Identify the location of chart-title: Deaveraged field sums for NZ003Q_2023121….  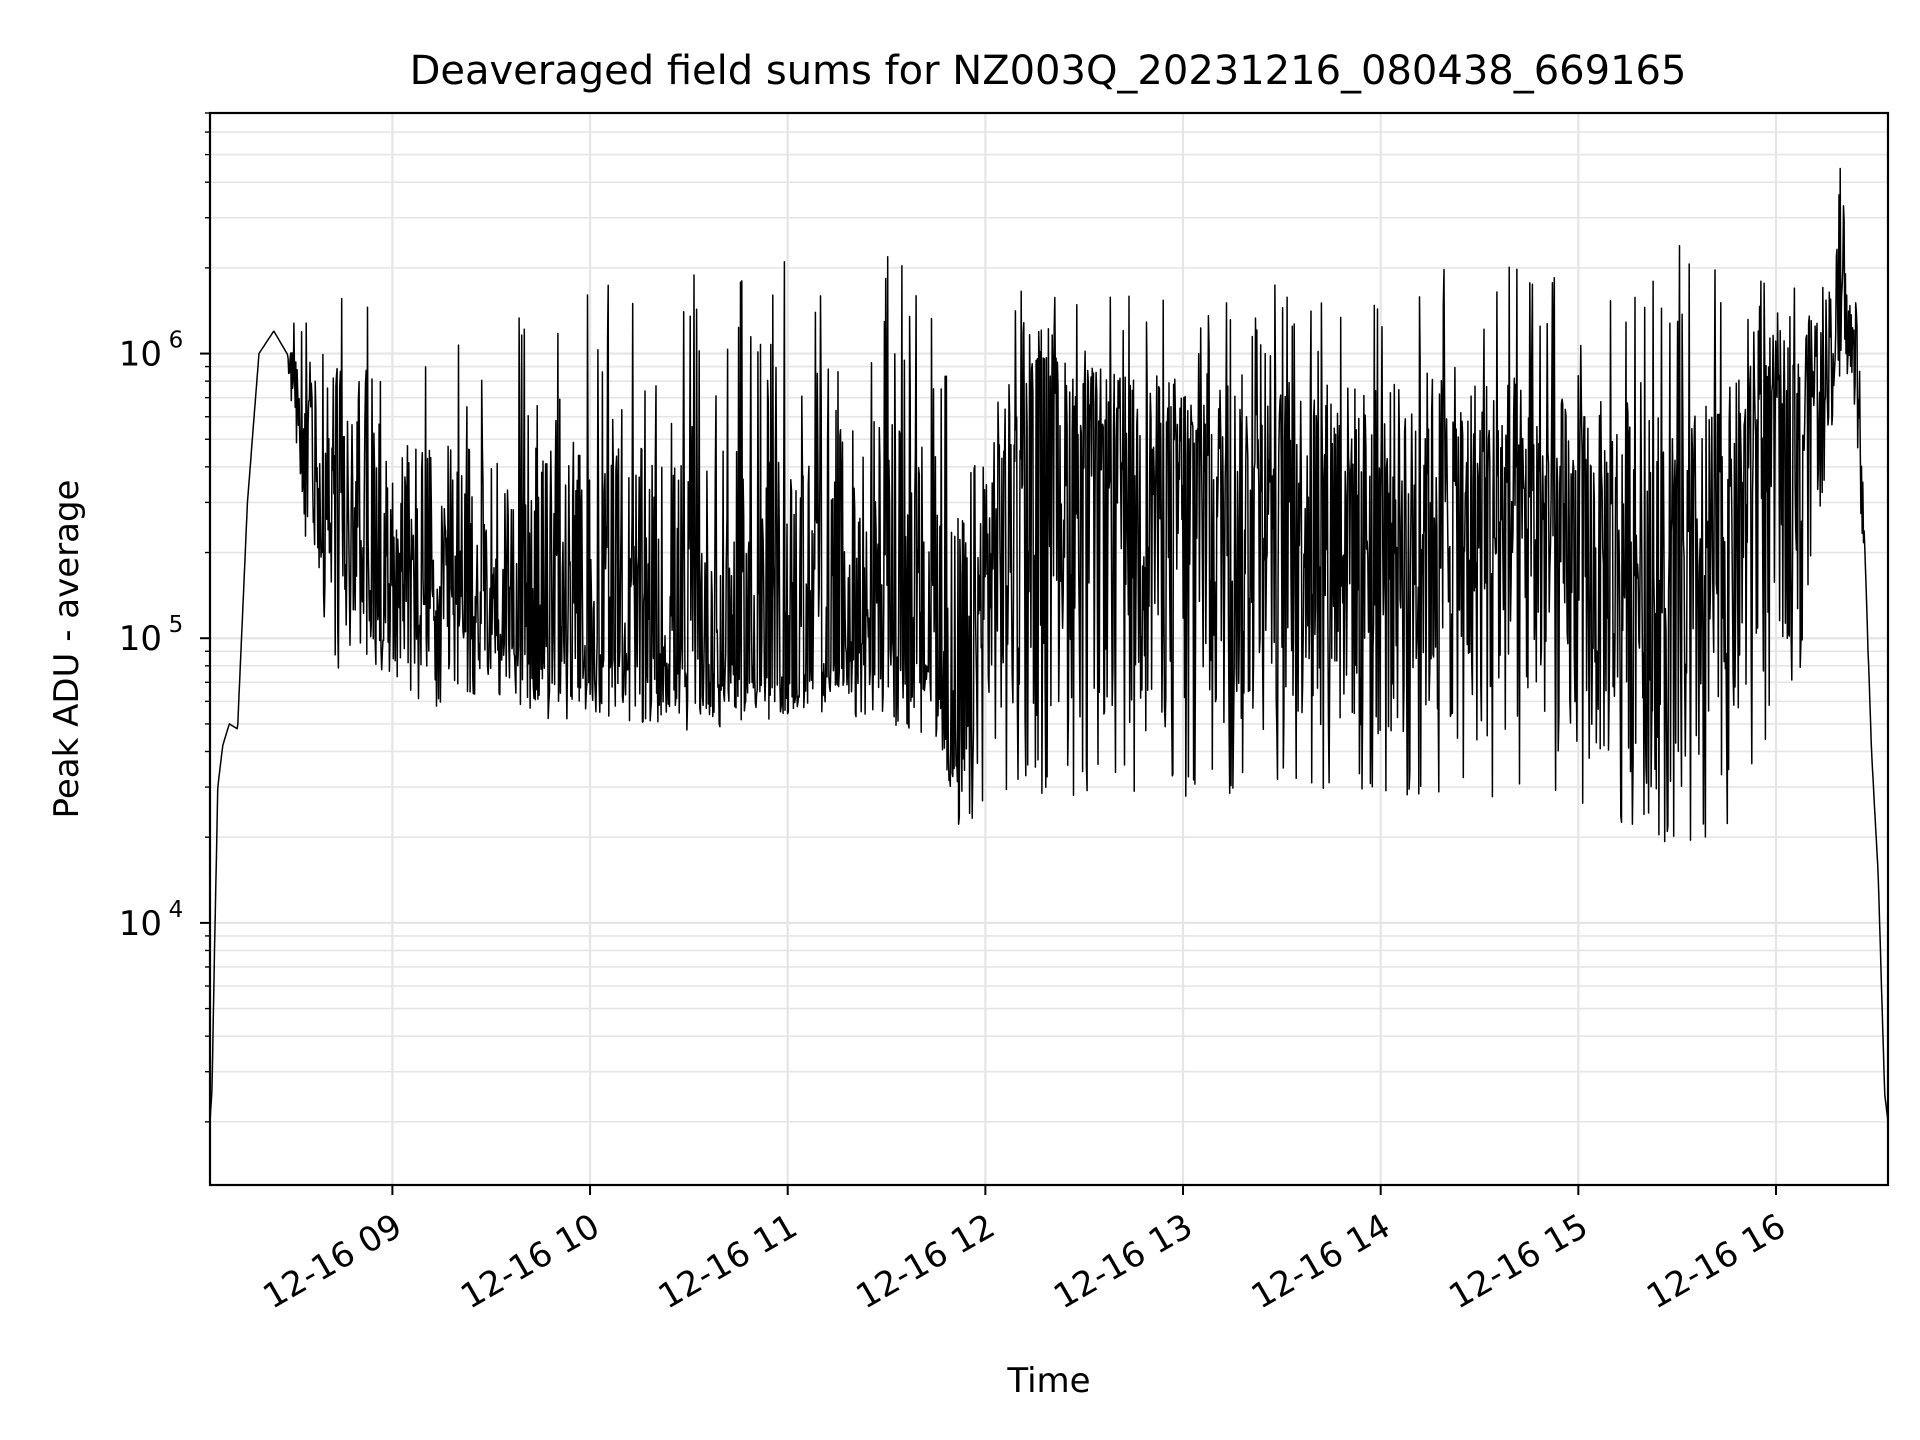
(1048, 71).